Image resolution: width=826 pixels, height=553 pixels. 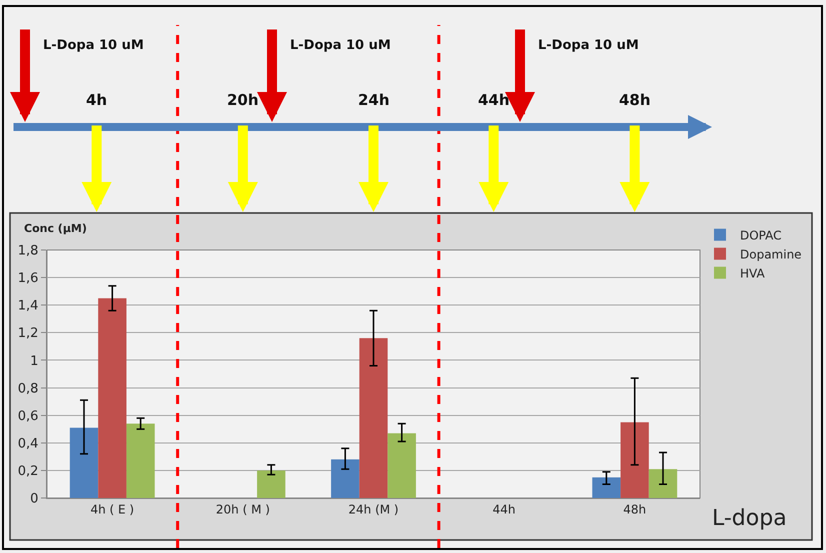 What do you see at coordinates (749, 518) in the screenshot?
I see `x-axis-title: L-dopa` at bounding box center [749, 518].